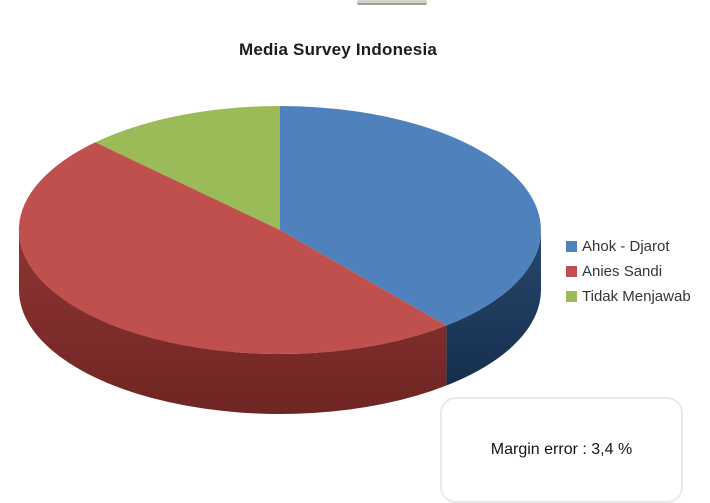 This screenshot has height=503, width=710. I want to click on legend-item: Ahok - Djarot, so click(628, 246).